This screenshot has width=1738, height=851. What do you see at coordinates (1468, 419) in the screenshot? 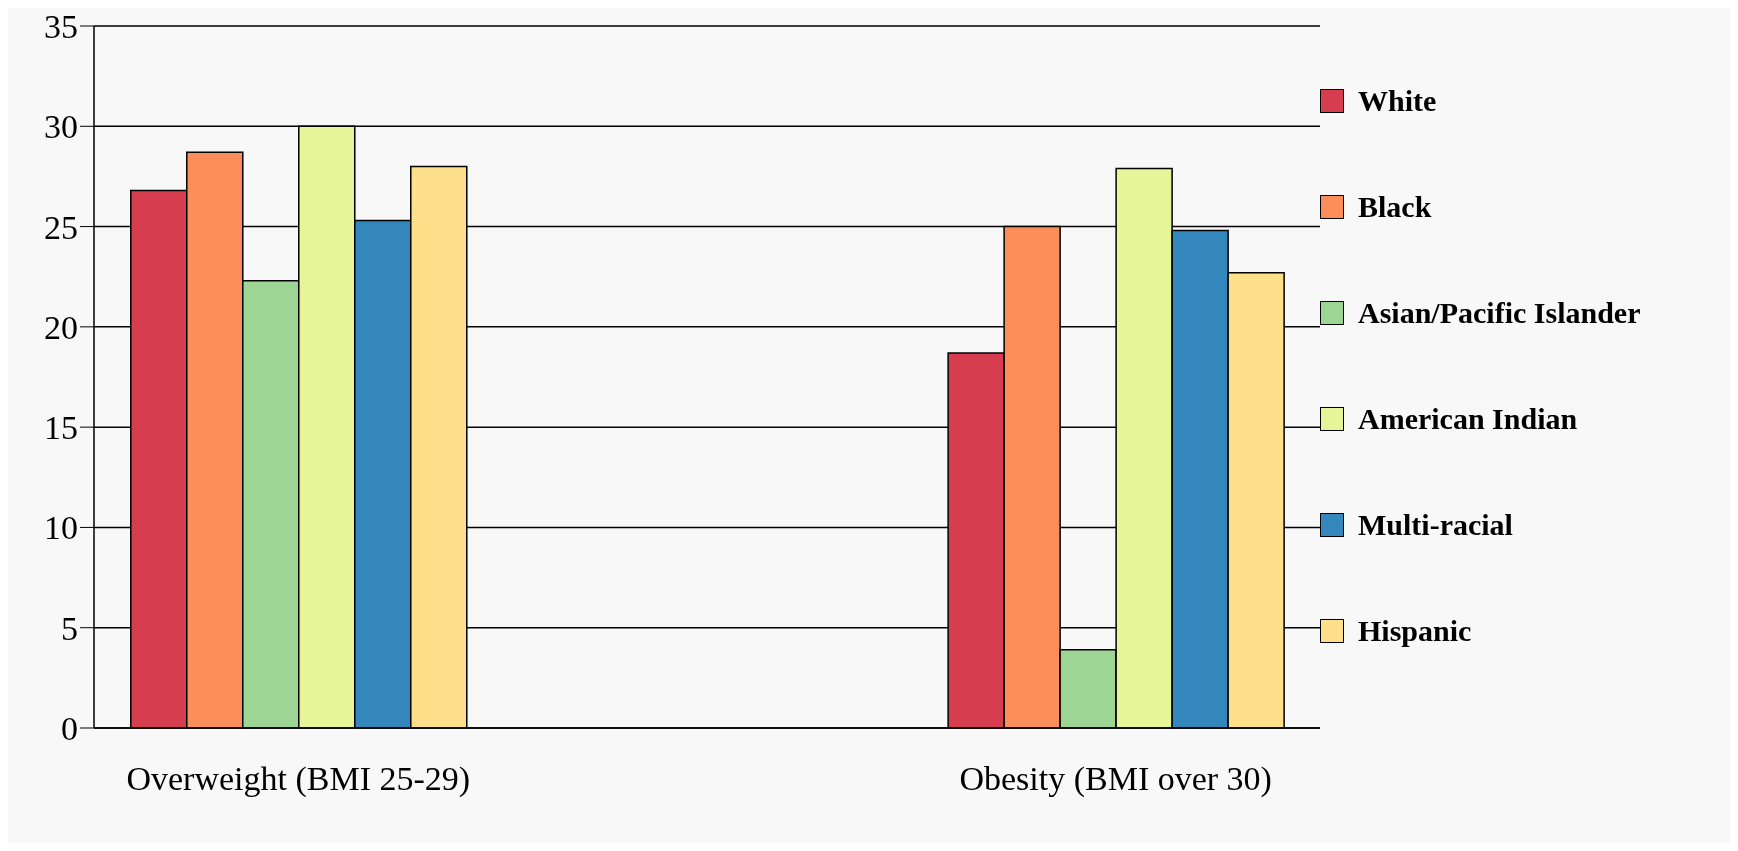
I see `legend-label: American Indian` at bounding box center [1468, 419].